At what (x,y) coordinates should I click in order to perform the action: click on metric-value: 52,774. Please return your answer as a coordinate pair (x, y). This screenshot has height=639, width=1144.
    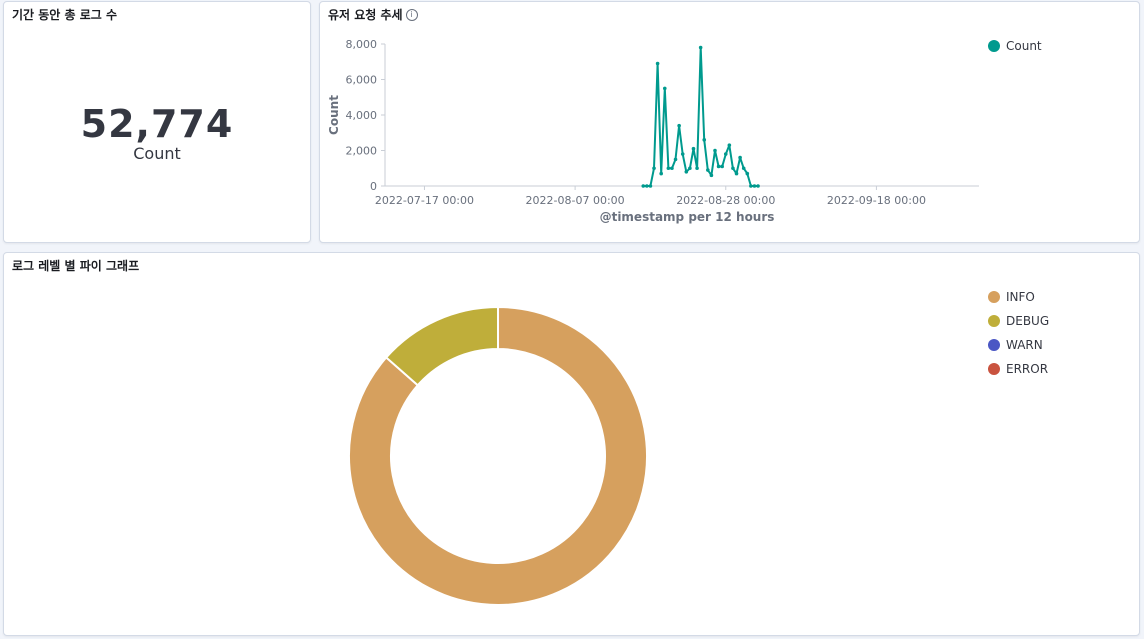
    Looking at the image, I should click on (157, 124).